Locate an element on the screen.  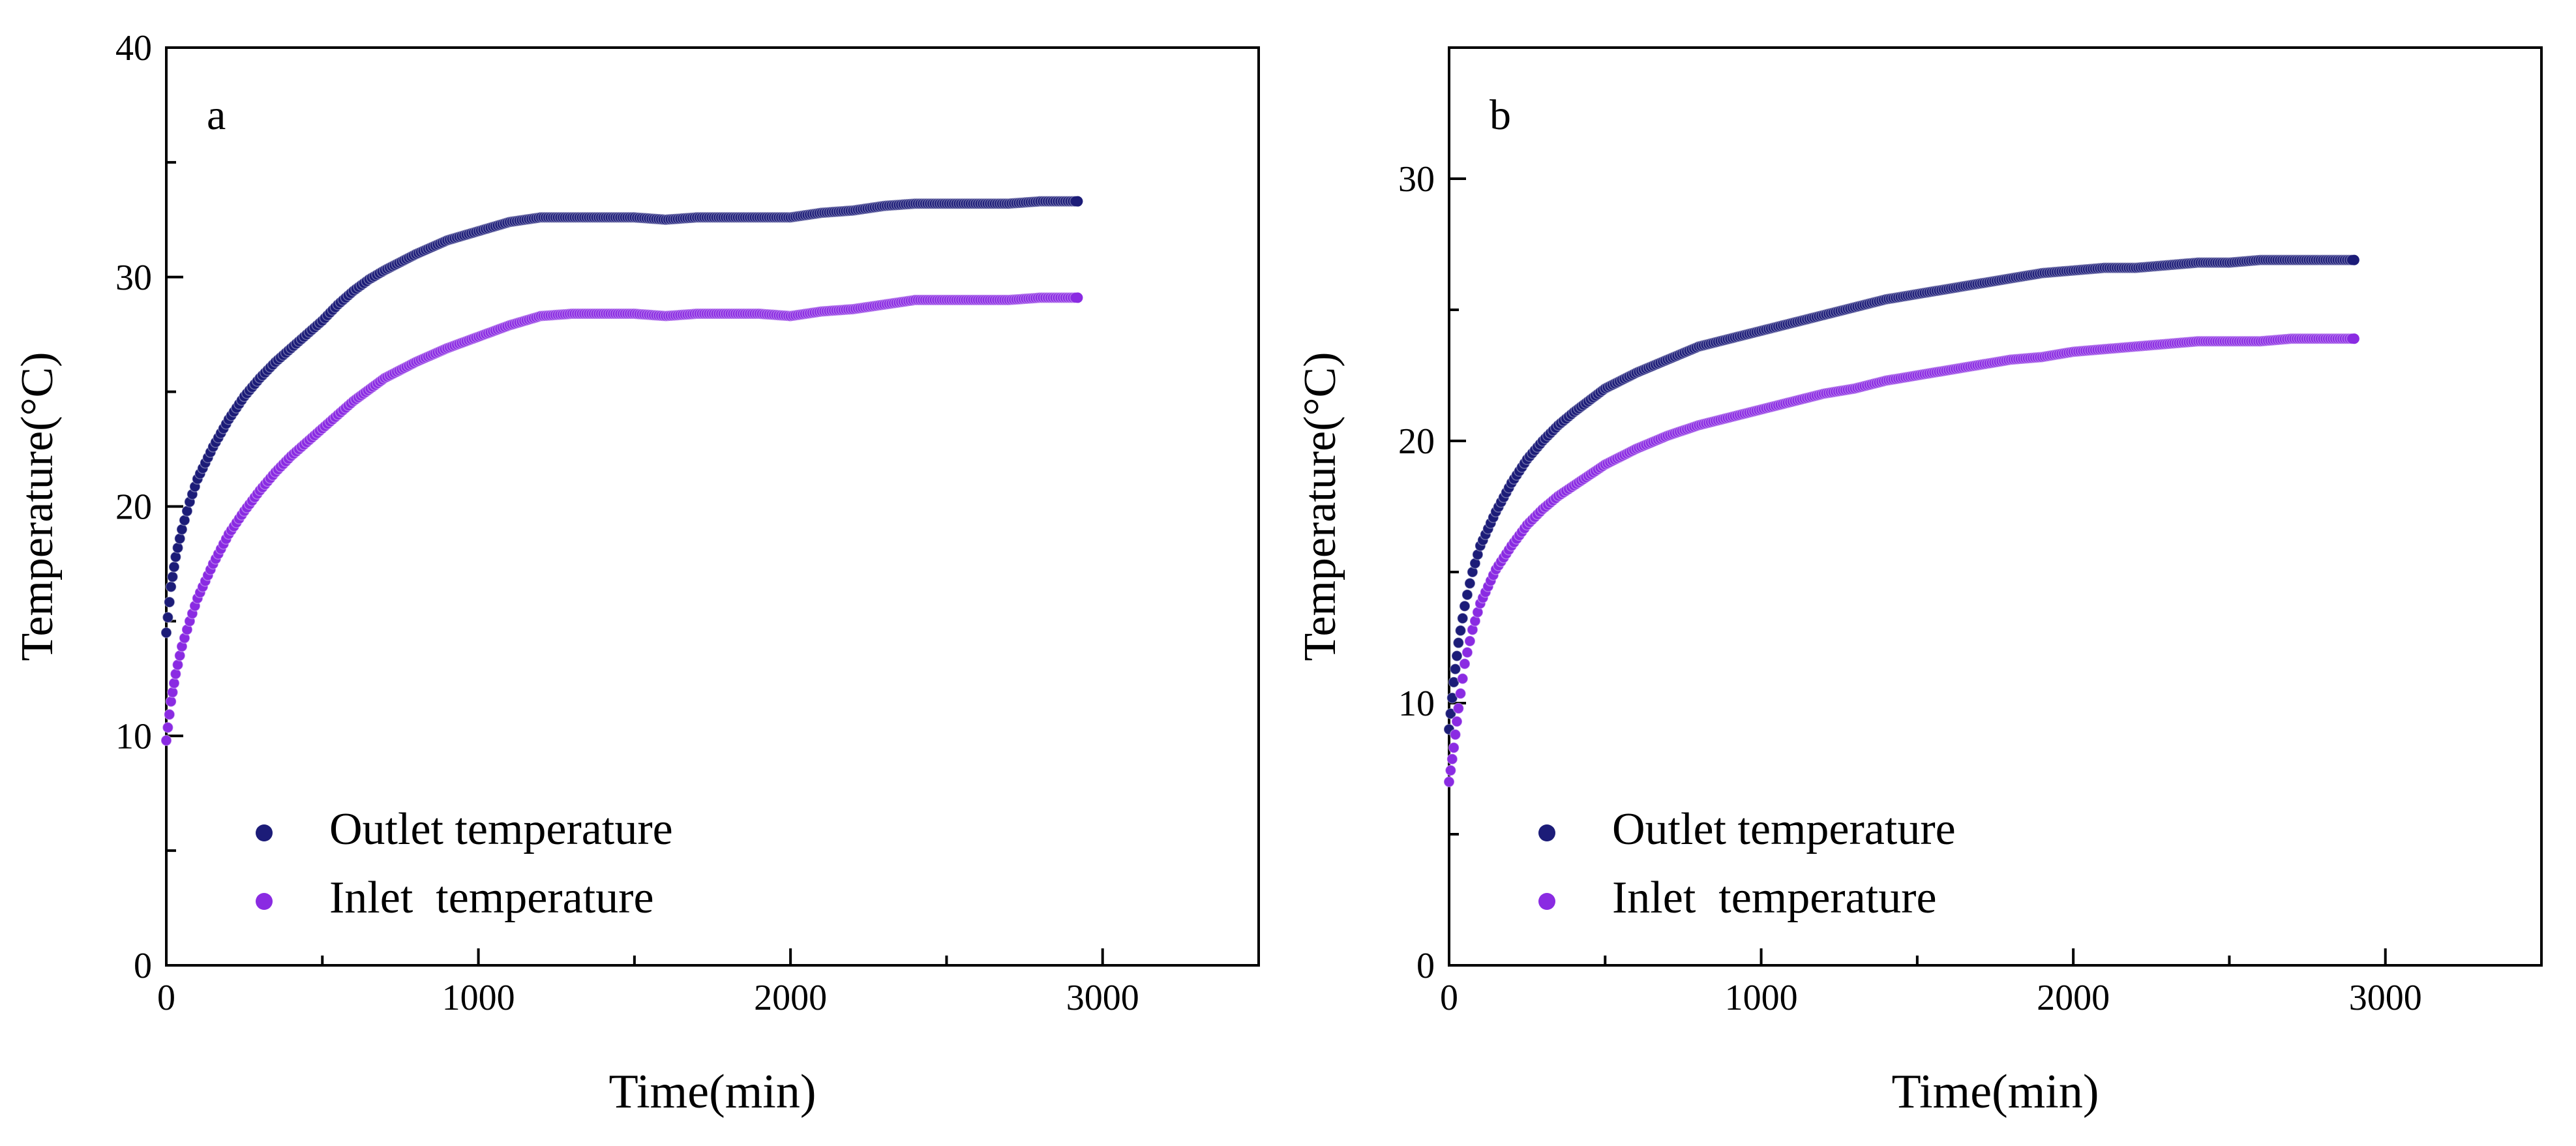
panel-label: a is located at coordinates (216, 115).